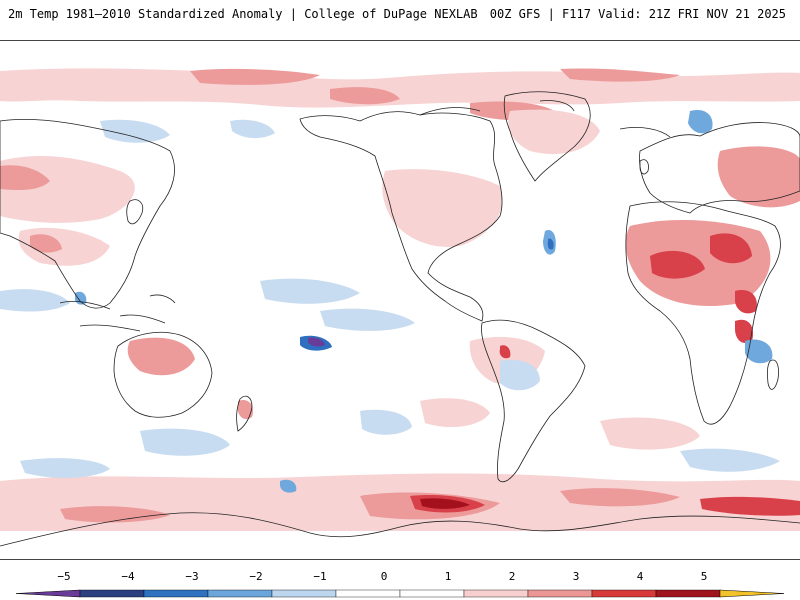 Image resolution: width=800 pixels, height=600 pixels. Describe the element at coordinates (161, 356) in the screenshot. I see `warm-anomaly-australia` at that location.